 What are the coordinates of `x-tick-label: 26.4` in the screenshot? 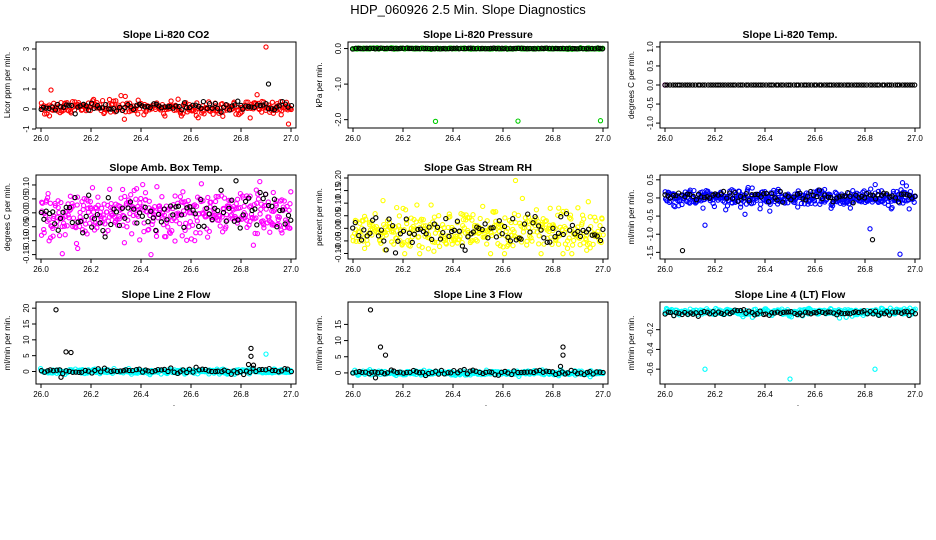 It's located at (765, 269).